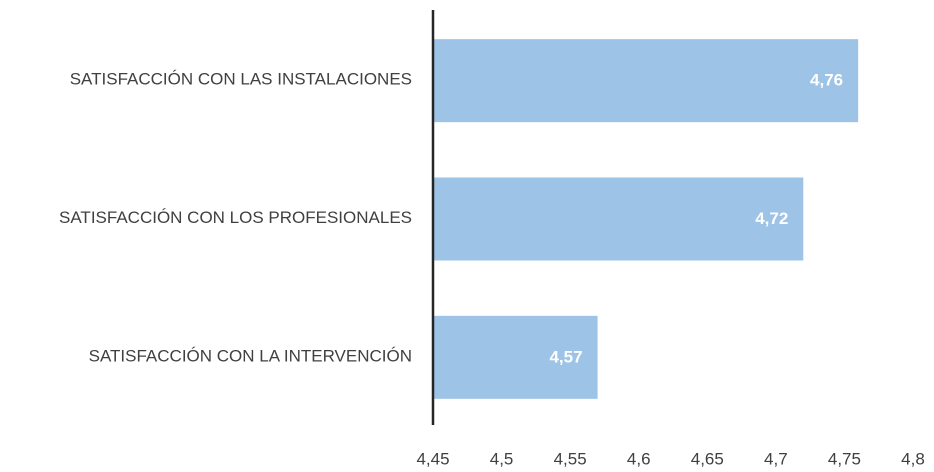 The width and height of the screenshot is (934, 472). I want to click on y-tick-label: SATISFACCIÓN CON LA INTERVENCIÓN, so click(250, 355).